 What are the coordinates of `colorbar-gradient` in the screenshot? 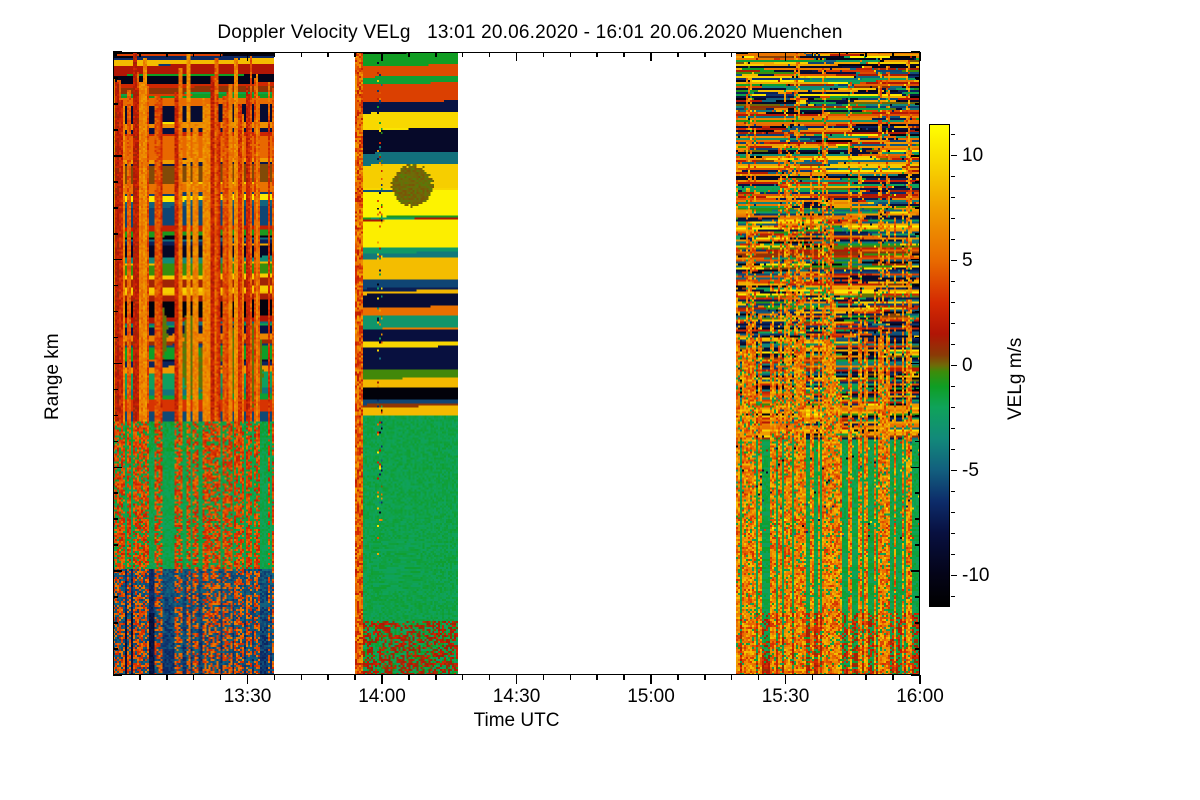 It's located at (939, 365).